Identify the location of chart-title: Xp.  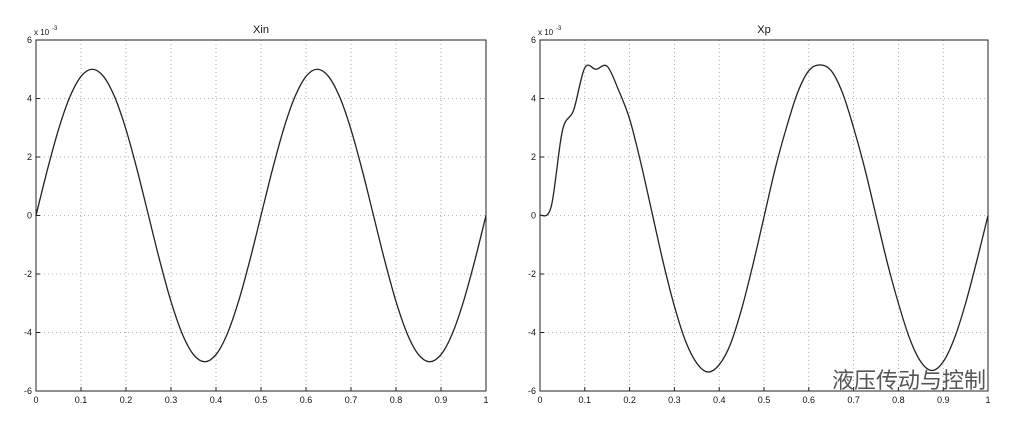
(763, 30).